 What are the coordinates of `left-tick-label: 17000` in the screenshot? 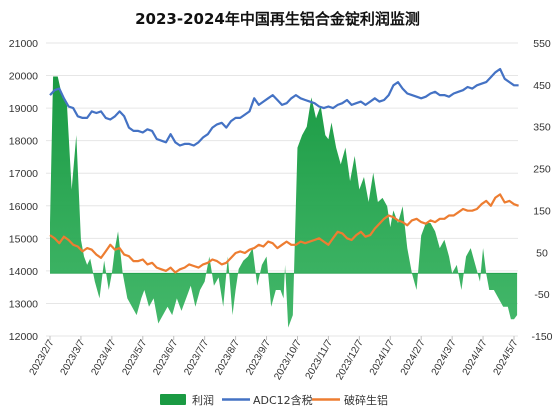 It's located at (23, 174).